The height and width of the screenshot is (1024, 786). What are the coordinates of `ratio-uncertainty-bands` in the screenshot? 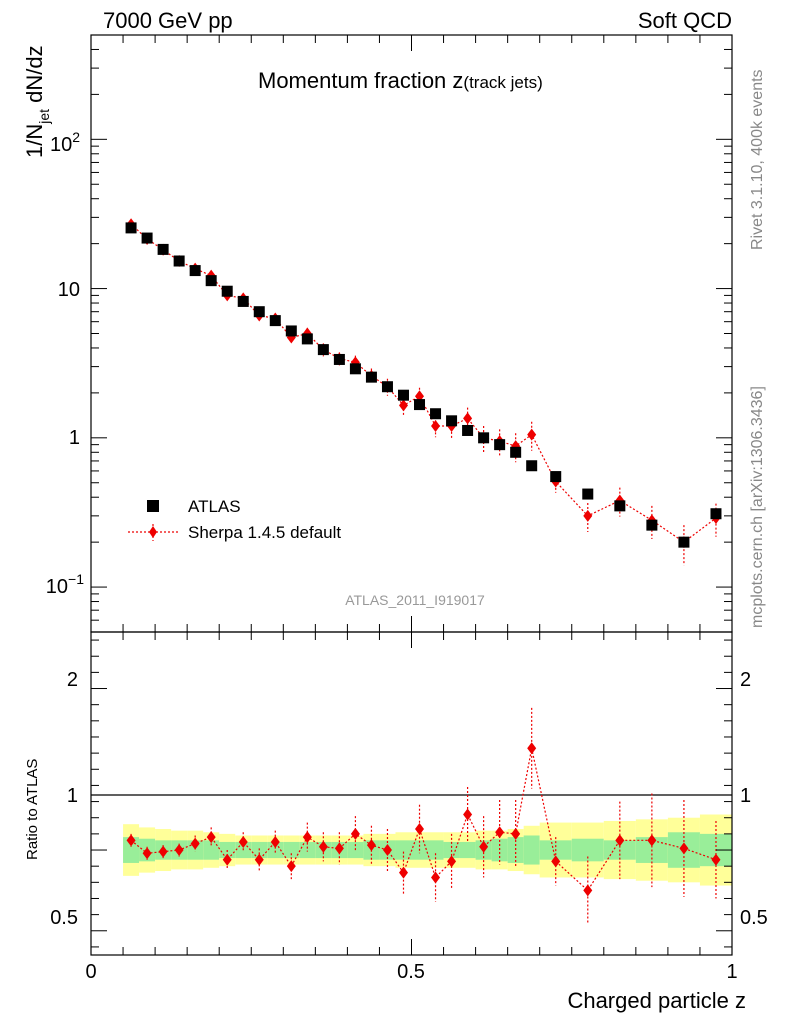 It's located at (427, 850).